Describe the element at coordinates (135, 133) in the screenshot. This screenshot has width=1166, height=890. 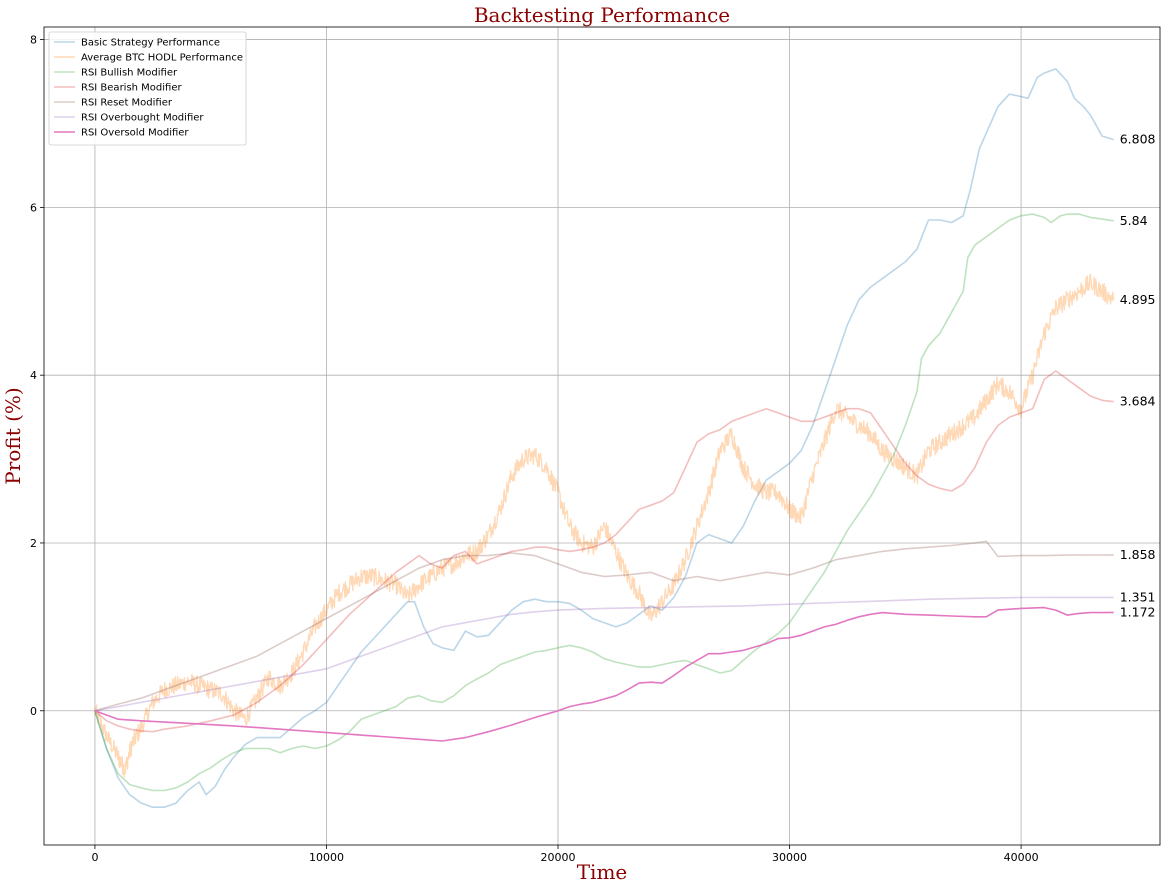
I see `legend-entry-7: RSI Oversold Modifier` at that location.